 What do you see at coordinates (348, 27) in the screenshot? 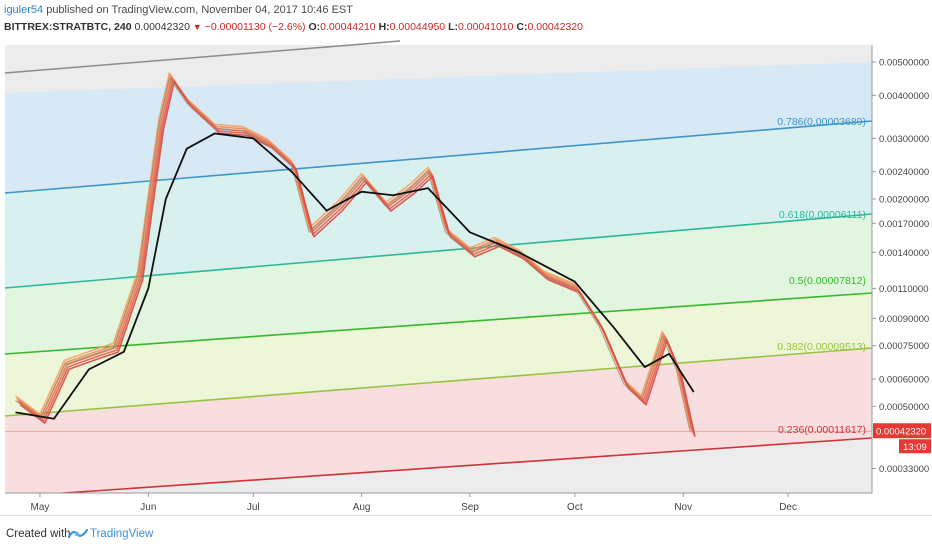
I see `open-value: 0.00044210` at bounding box center [348, 27].